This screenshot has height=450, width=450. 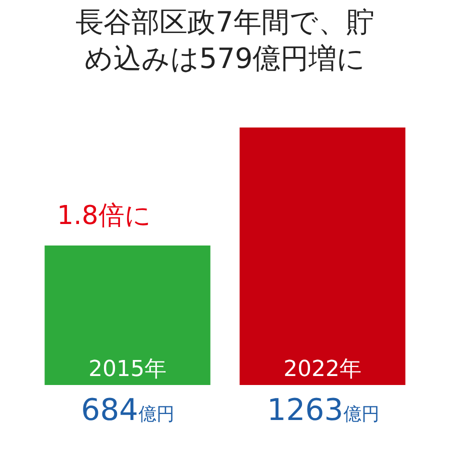 What do you see at coordinates (127, 369) in the screenshot?
I see `x-tick-label: 2015年` at bounding box center [127, 369].